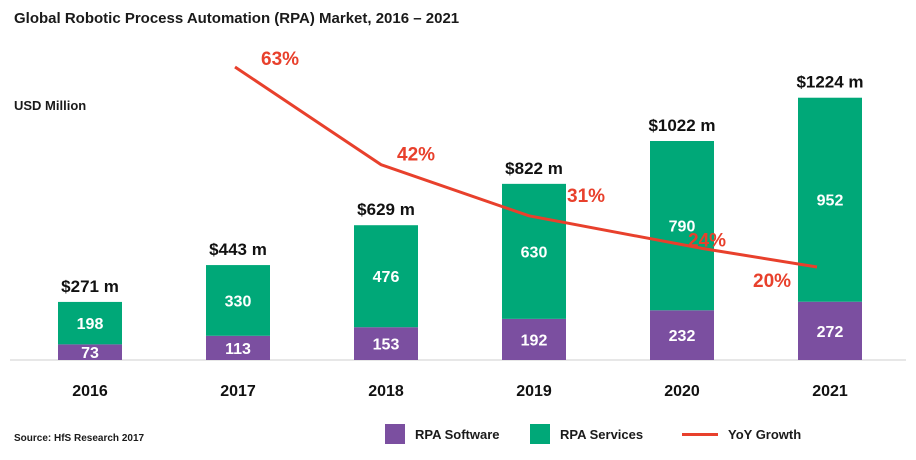 This screenshot has height=460, width=916. I want to click on data-label-rpa-software-2019: 192, so click(534, 340).